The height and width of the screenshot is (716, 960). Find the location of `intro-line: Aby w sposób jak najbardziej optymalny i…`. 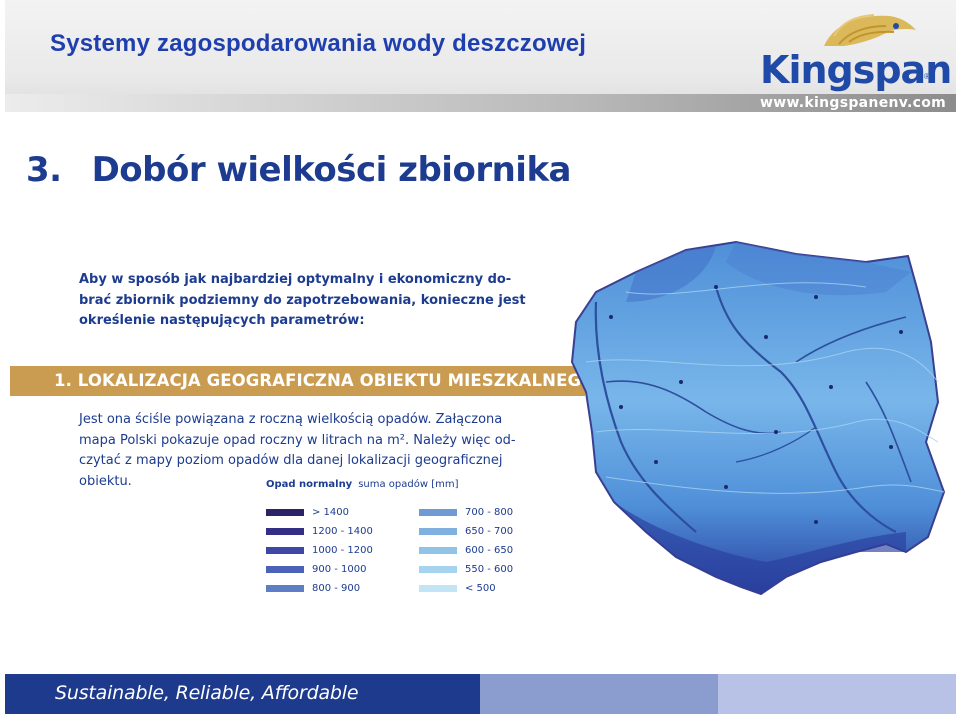

intro-line: Aby w sposób jak najbardziej optymalny i… is located at coordinates (295, 279).